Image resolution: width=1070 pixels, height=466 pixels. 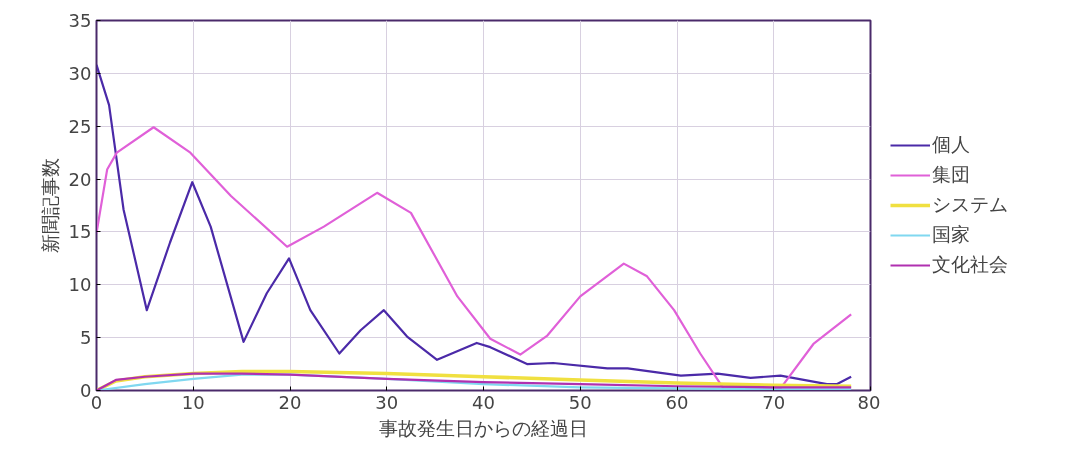 What do you see at coordinates (290, 402) in the screenshot?
I see `x-tick-label: 20` at bounding box center [290, 402].